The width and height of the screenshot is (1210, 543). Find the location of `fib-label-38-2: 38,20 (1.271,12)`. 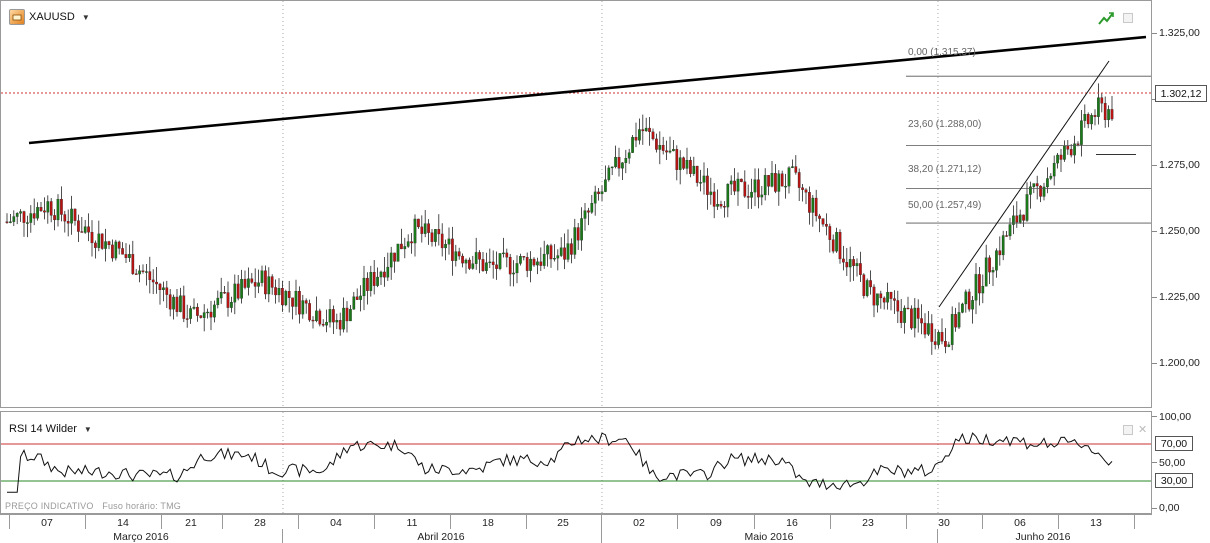

fib-label-38-2: 38,20 (1.271,12) is located at coordinates (945, 169).